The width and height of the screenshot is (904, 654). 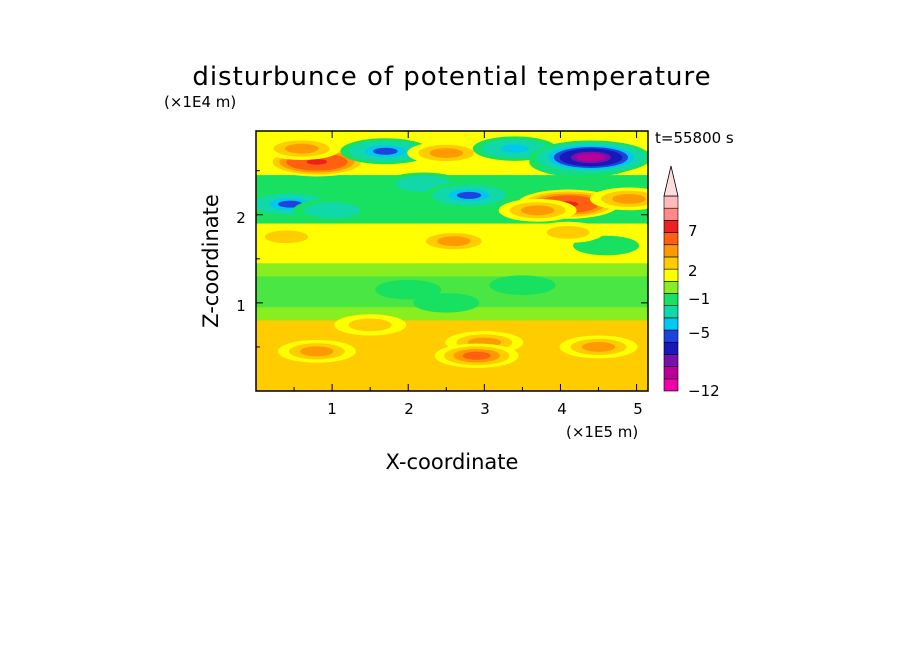 I want to click on colorbar-tick-label: 7, so click(x=693, y=231).